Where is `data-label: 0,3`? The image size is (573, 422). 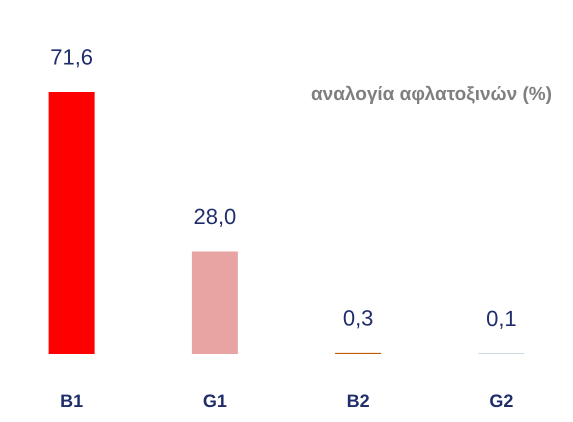
data-label: 0,3 is located at coordinates (358, 317).